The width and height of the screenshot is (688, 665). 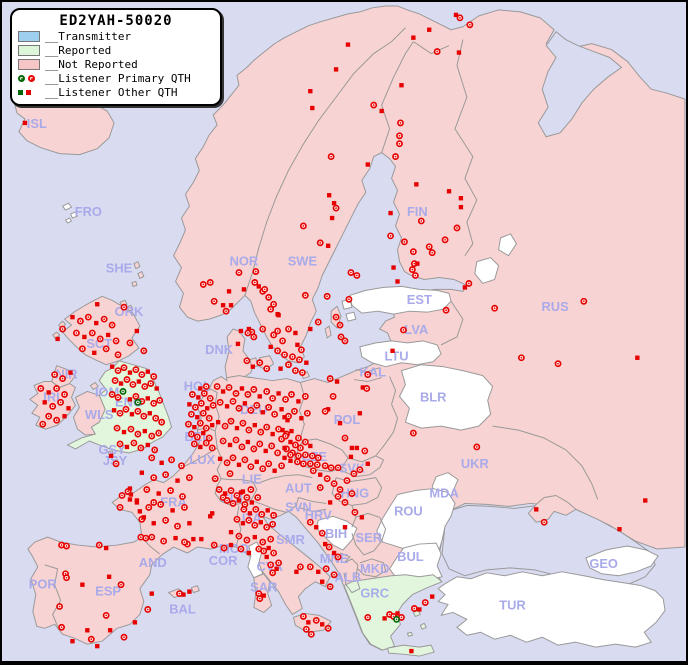 What do you see at coordinates (252, 479) in the screenshot?
I see `country-label-lie: LIE` at bounding box center [252, 479].